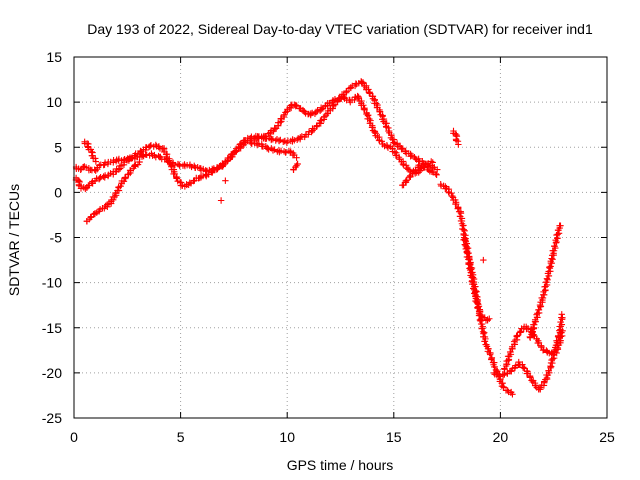 The image size is (640, 480). I want to click on y-tick-label: -20, so click(52, 373).